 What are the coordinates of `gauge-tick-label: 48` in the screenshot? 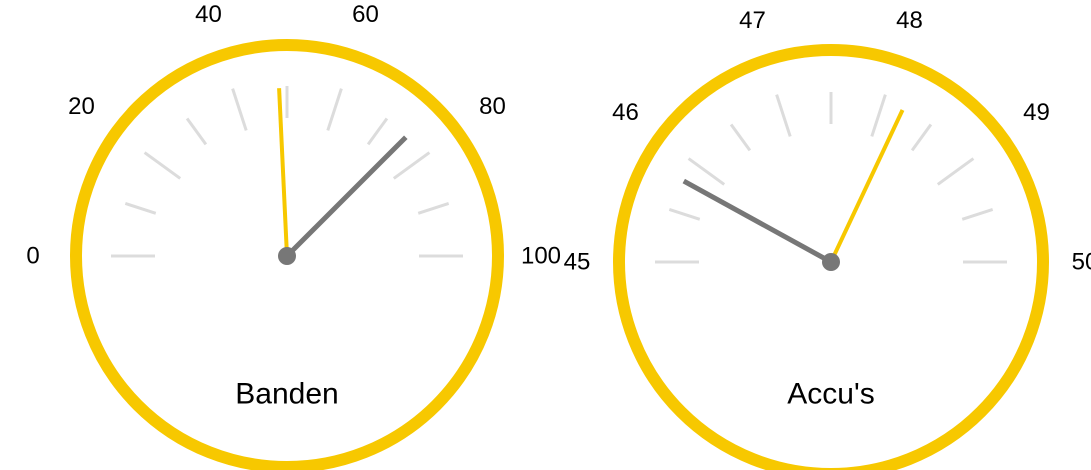 It's located at (909, 20).